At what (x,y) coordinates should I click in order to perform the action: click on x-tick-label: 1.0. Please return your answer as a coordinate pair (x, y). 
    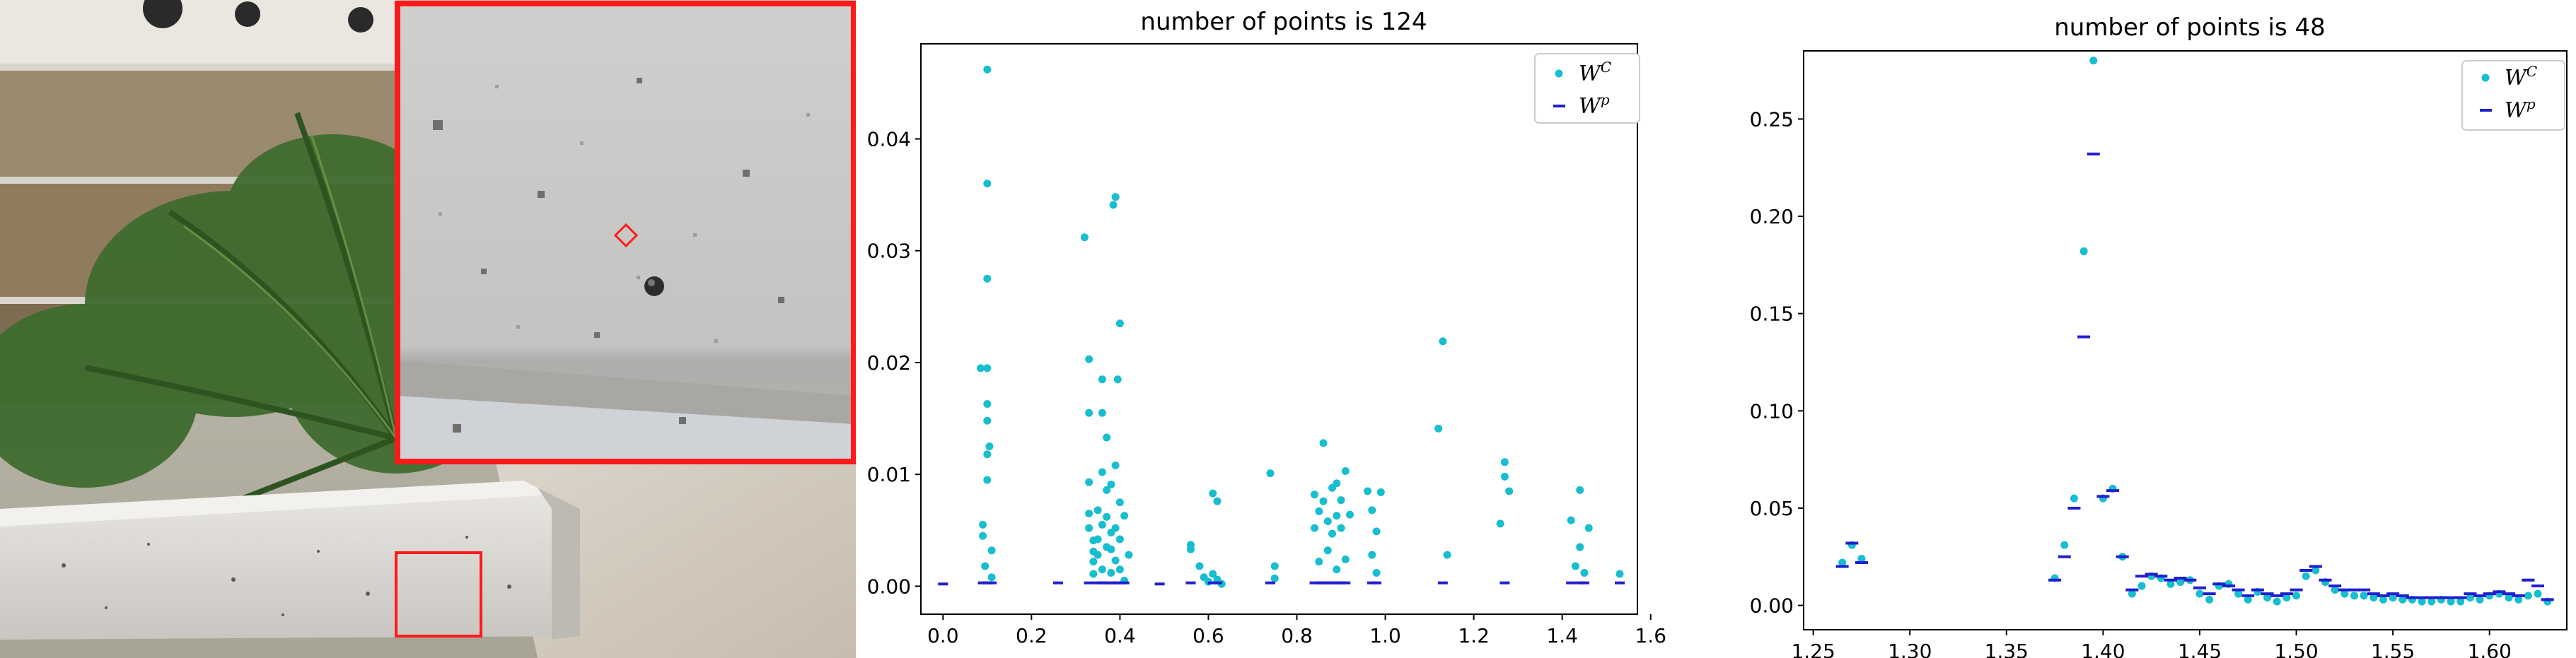
    Looking at the image, I should click on (1385, 635).